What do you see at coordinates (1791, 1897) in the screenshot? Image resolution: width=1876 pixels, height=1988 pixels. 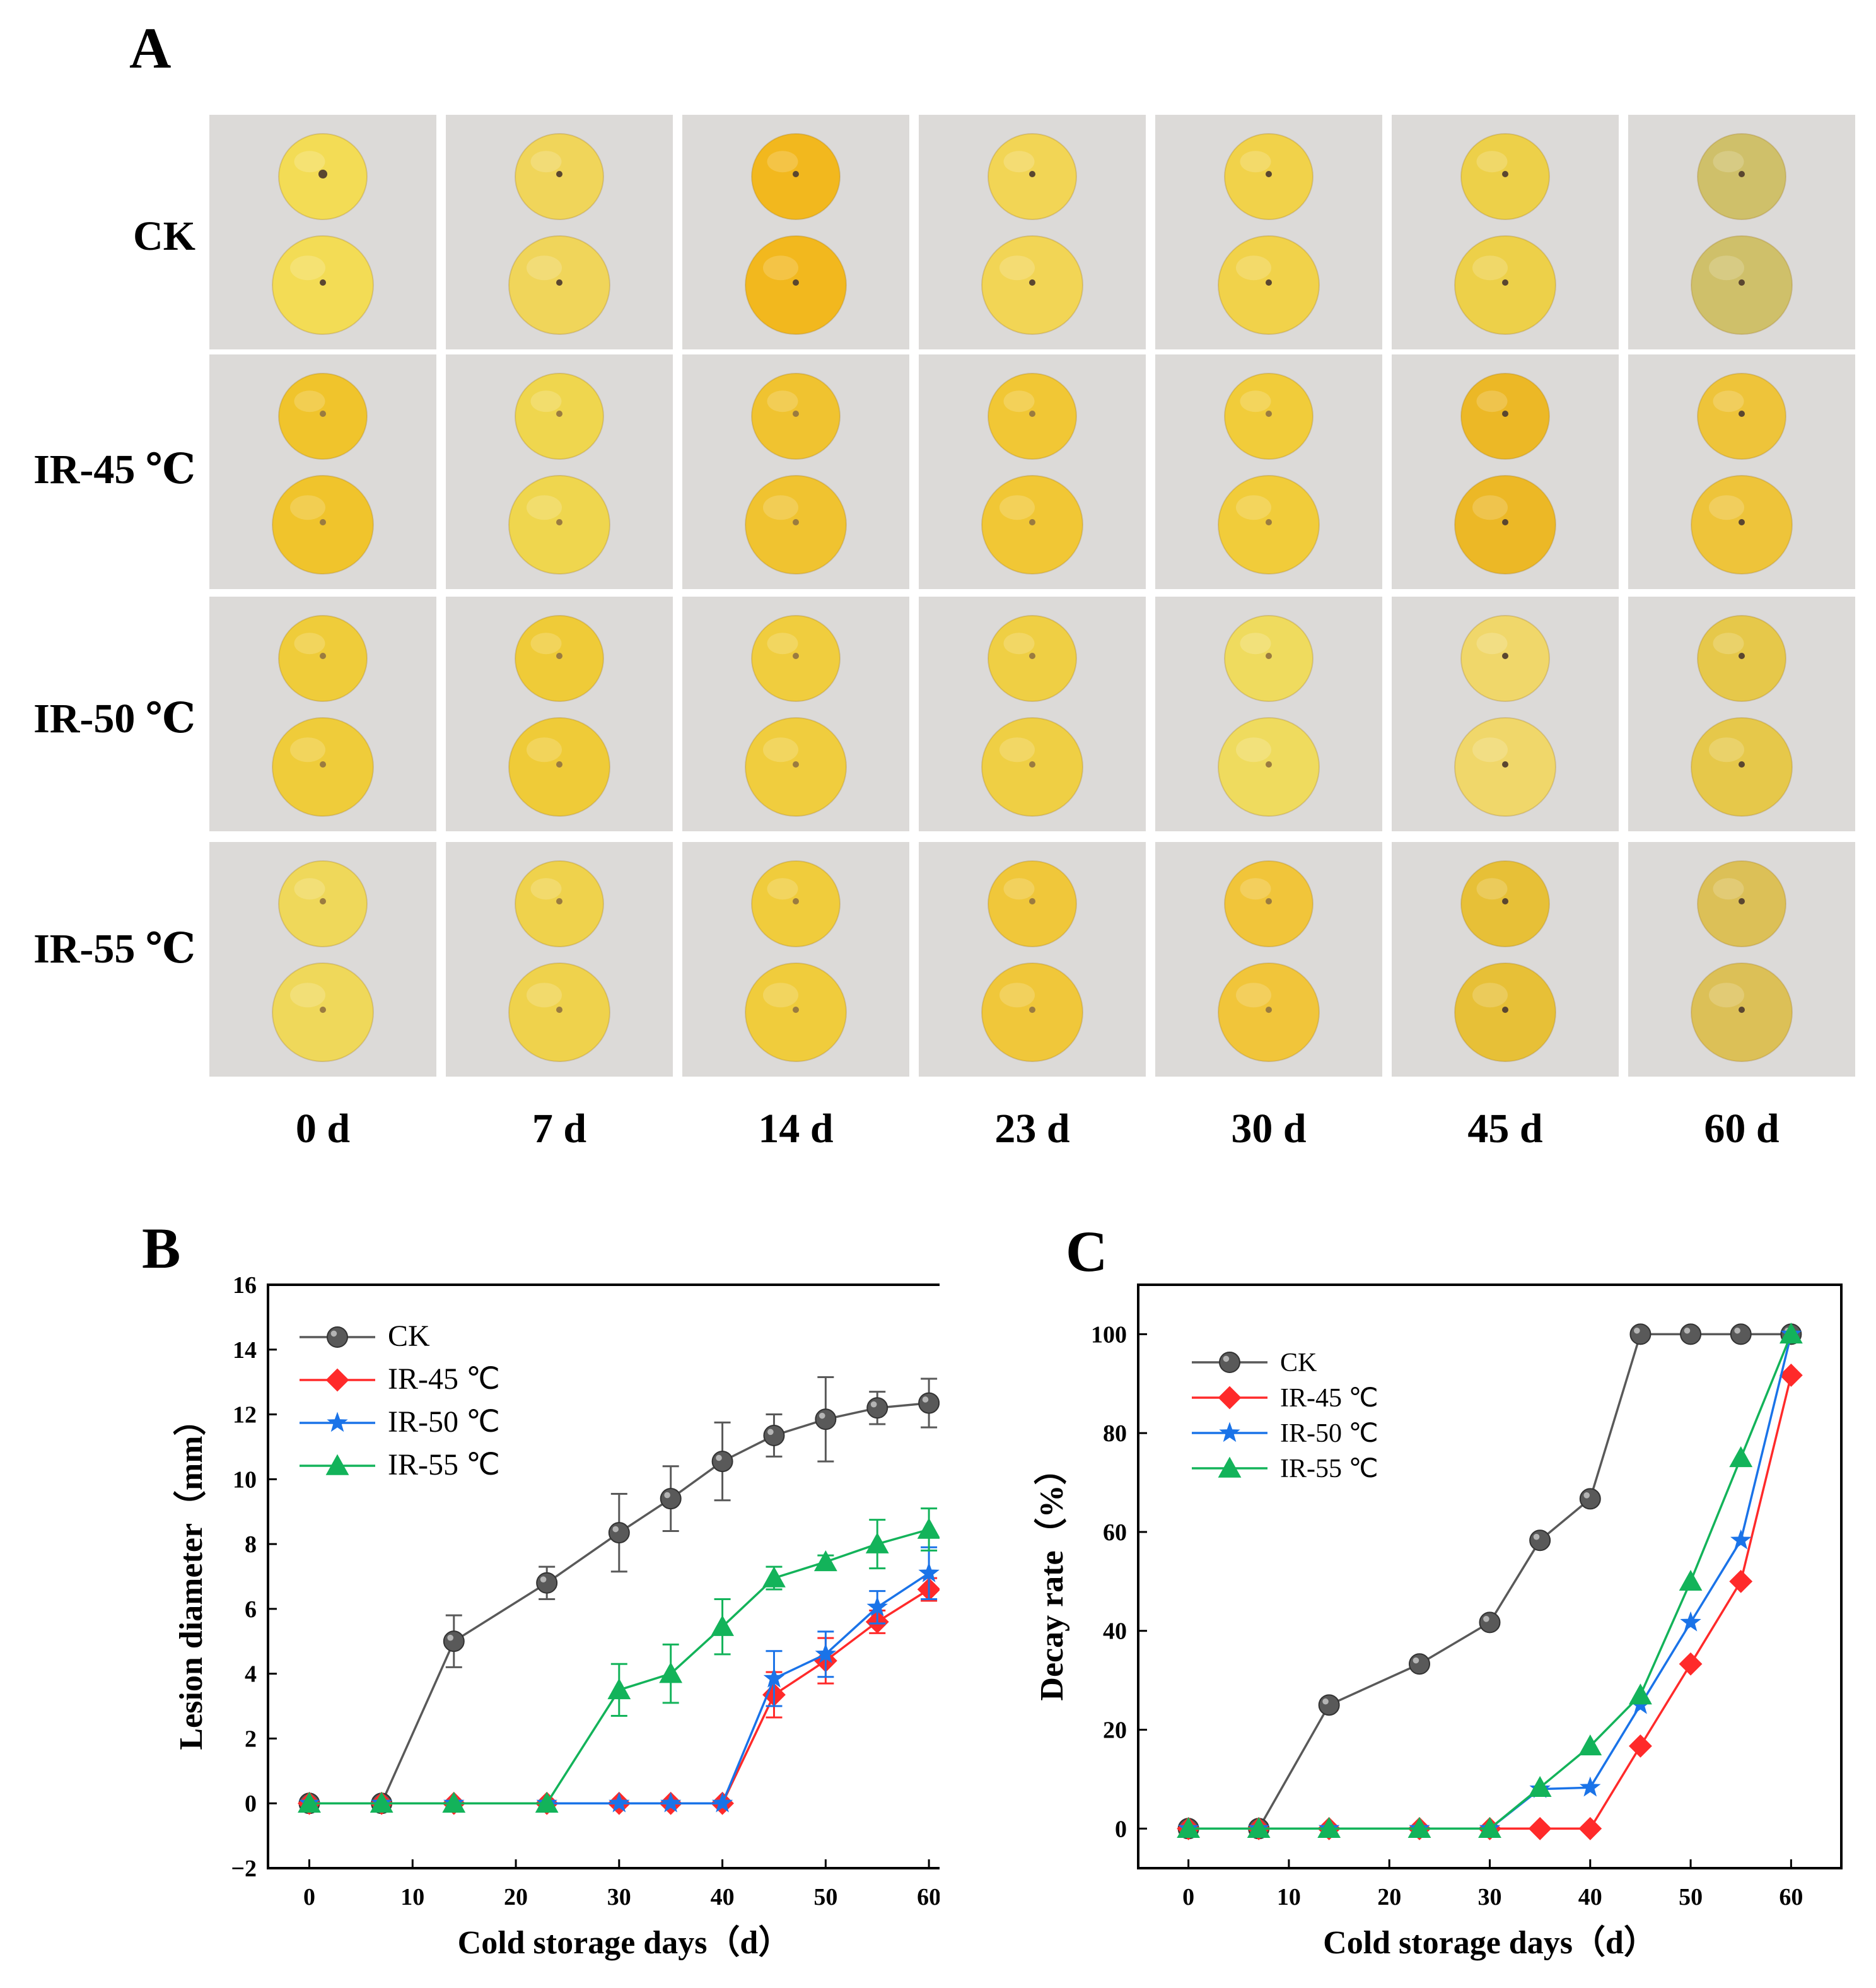 I see `x-tick-label: 60` at bounding box center [1791, 1897].